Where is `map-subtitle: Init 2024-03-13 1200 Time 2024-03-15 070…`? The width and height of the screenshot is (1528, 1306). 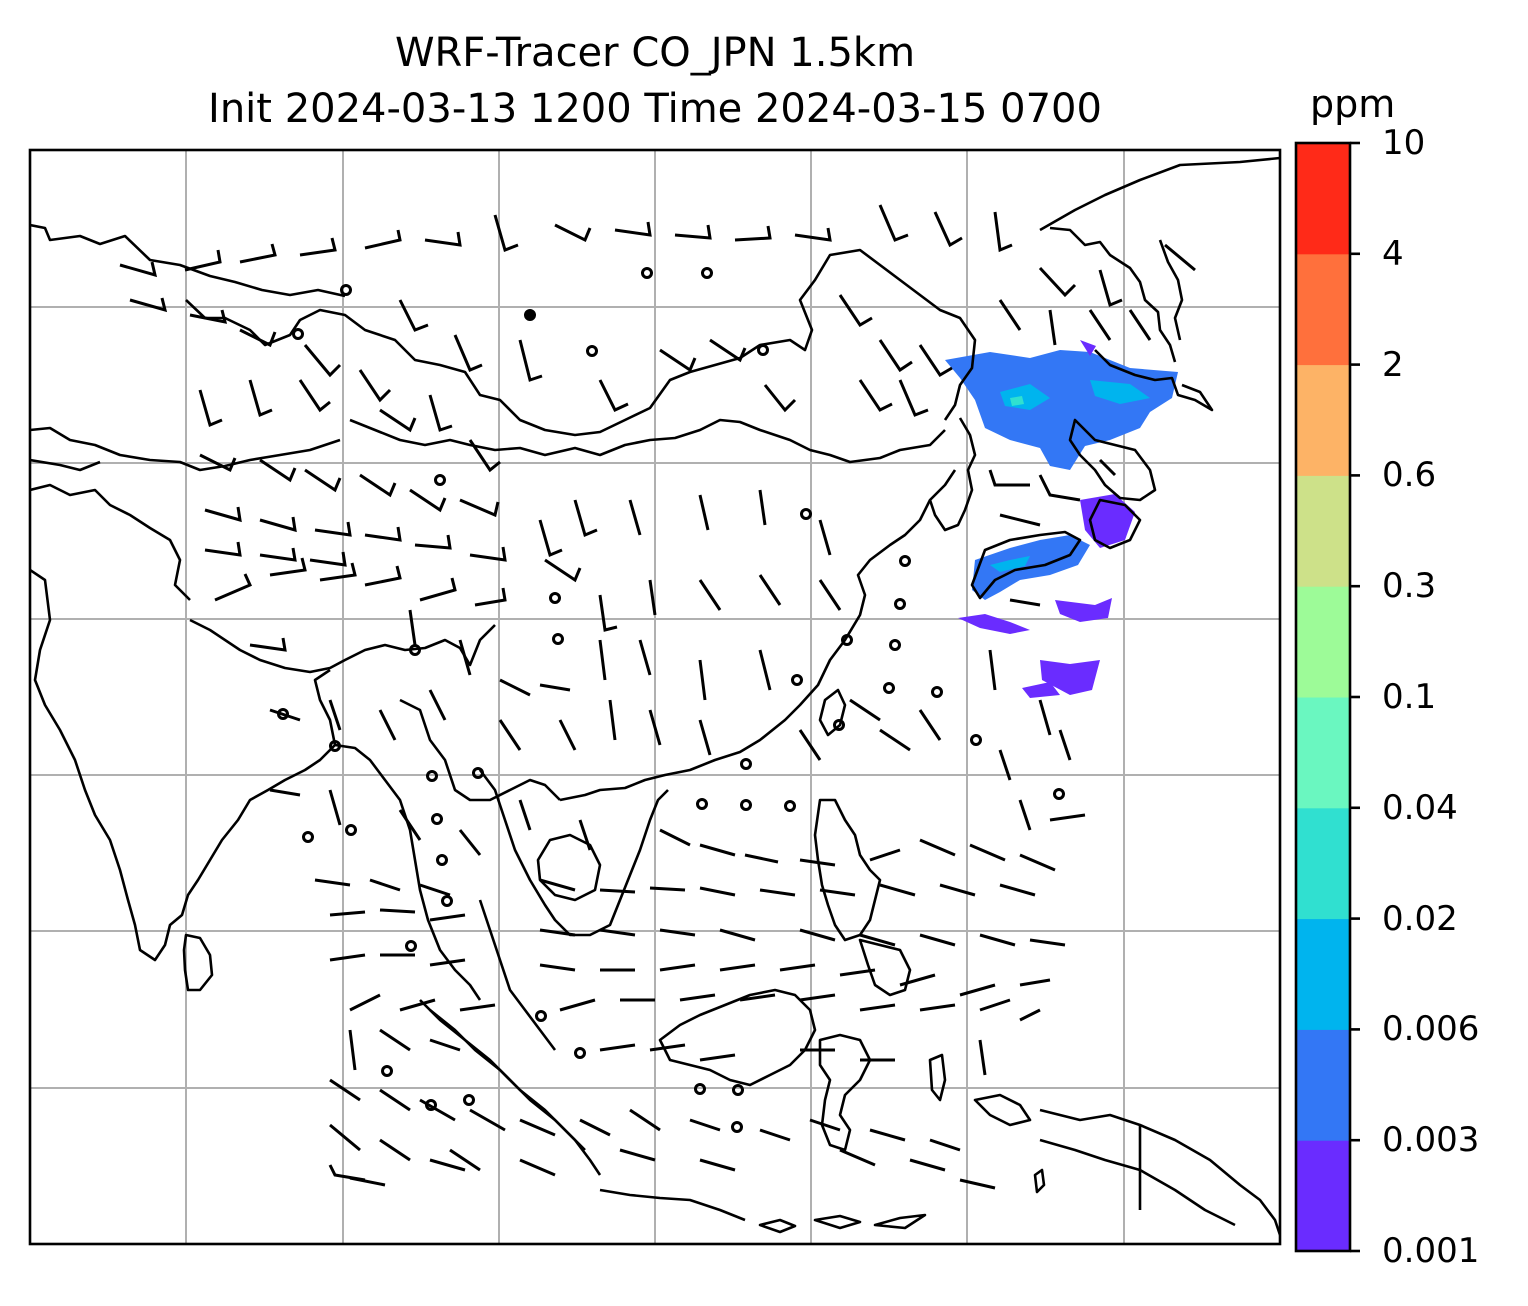 map-subtitle: Init 2024-03-13 1200 Time 2024-03-15 070… is located at coordinates (655, 109).